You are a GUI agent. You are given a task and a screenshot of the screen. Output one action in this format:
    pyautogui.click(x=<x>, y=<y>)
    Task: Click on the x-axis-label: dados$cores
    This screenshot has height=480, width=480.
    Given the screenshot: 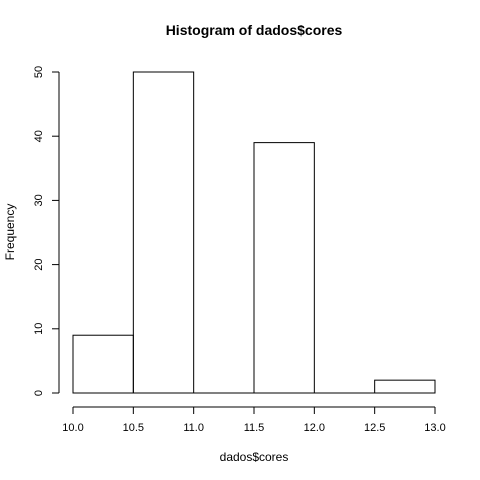 What is the action you would take?
    pyautogui.click(x=254, y=457)
    